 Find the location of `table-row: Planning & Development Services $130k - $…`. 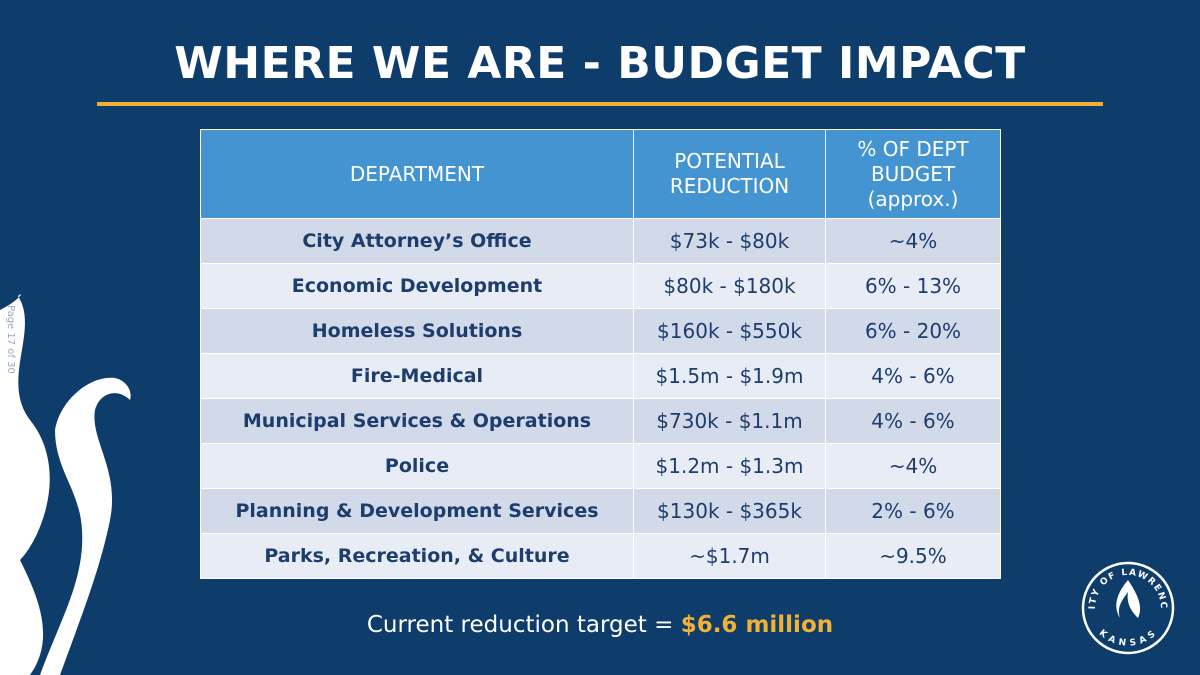

table-row: Planning & Development Services $130k - $… is located at coordinates (600, 511).